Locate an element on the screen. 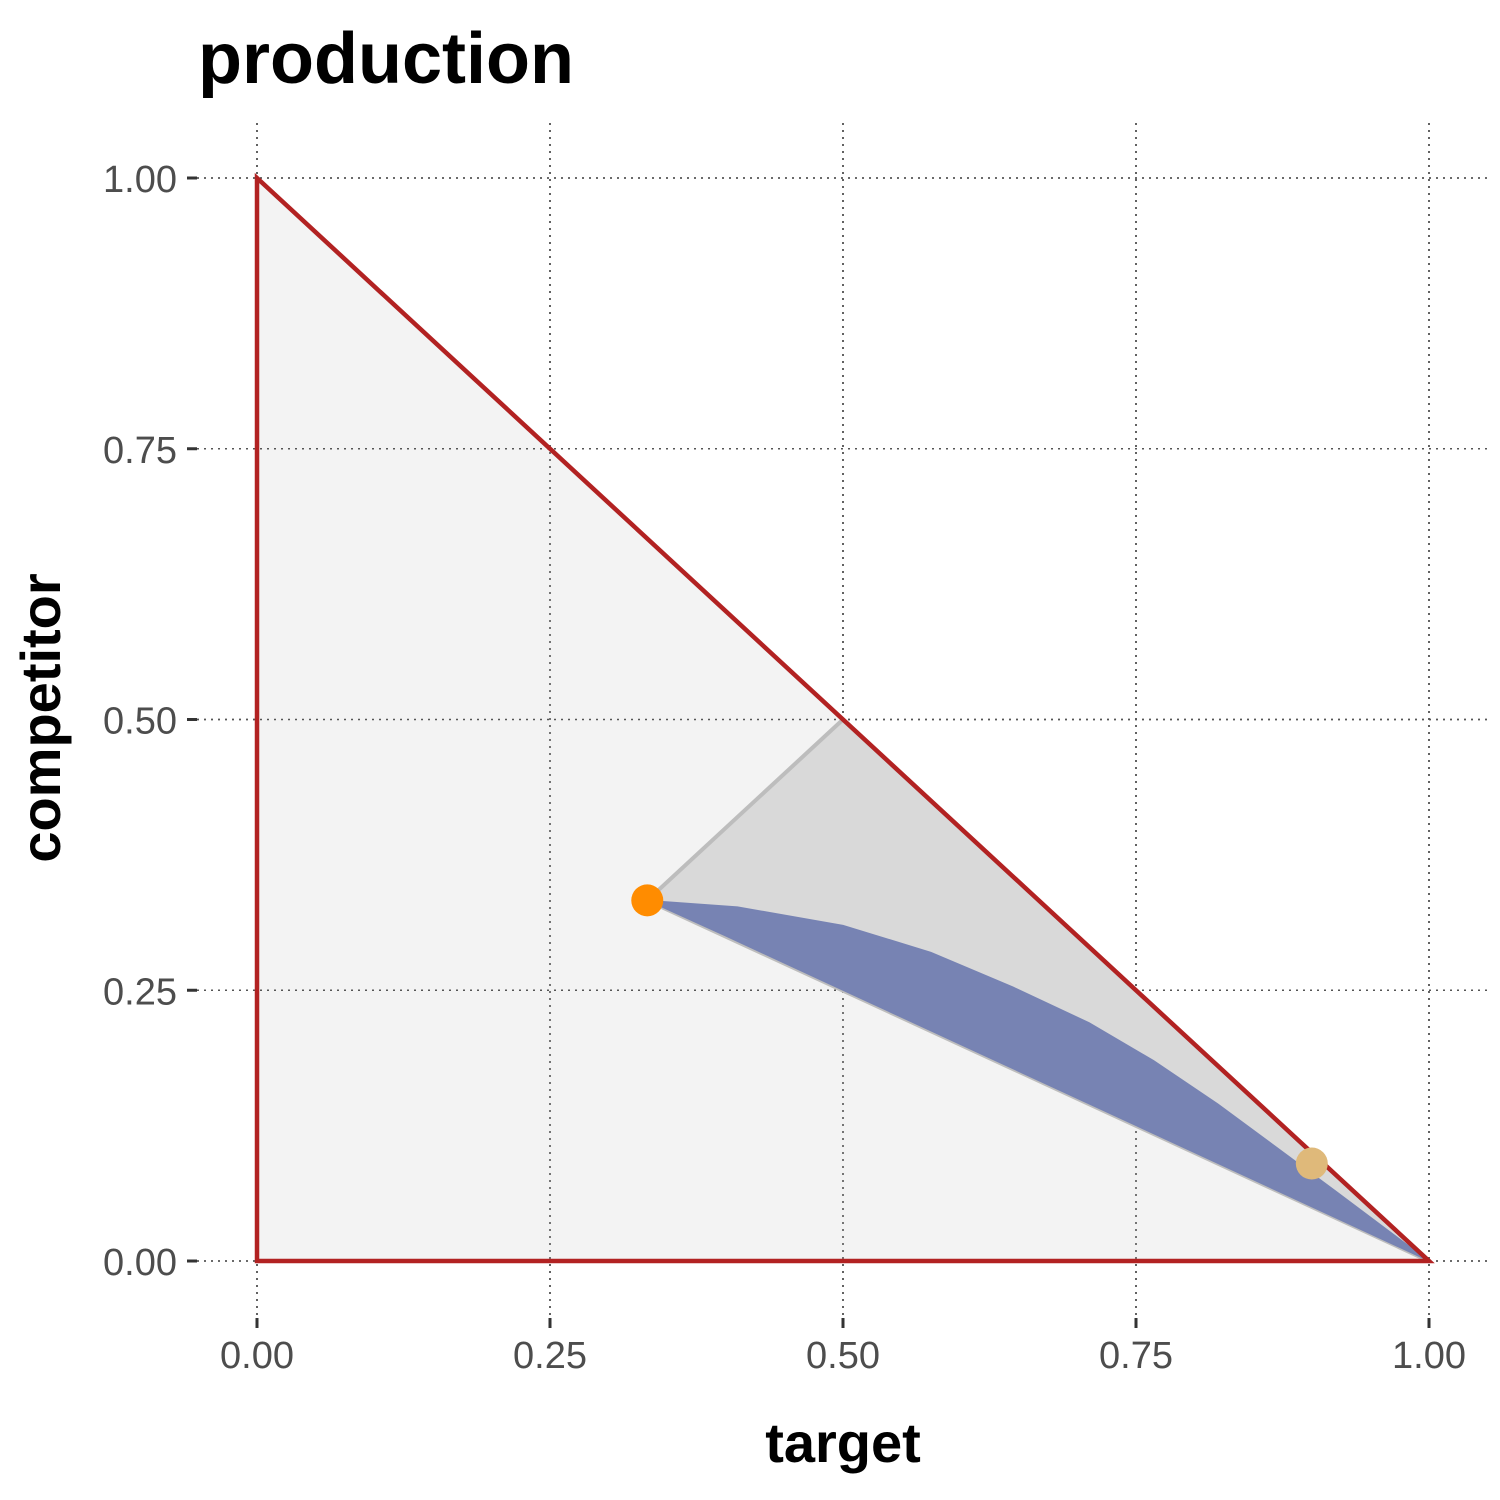  chart-title: production is located at coordinates (386, 59).